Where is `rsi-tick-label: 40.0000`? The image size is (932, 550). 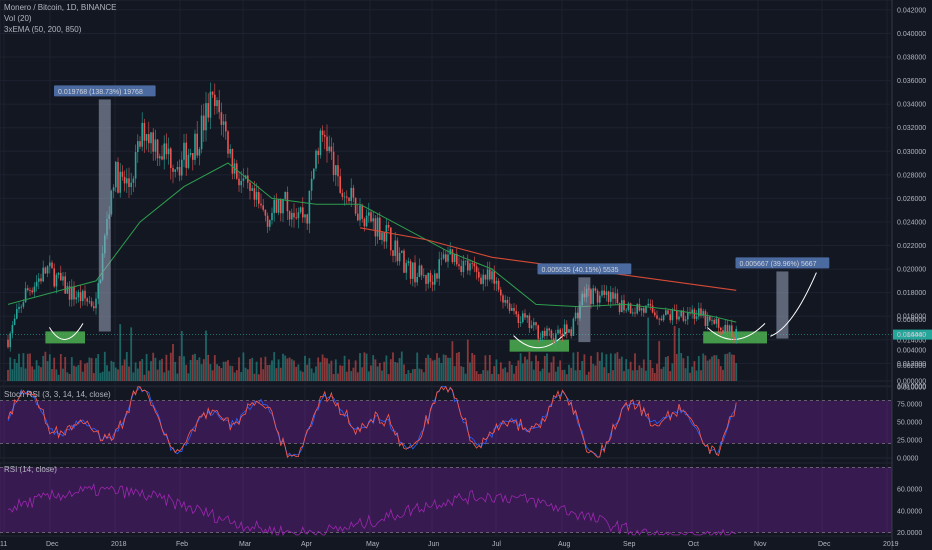 rsi-tick-label: 40.0000 is located at coordinates (909, 511).